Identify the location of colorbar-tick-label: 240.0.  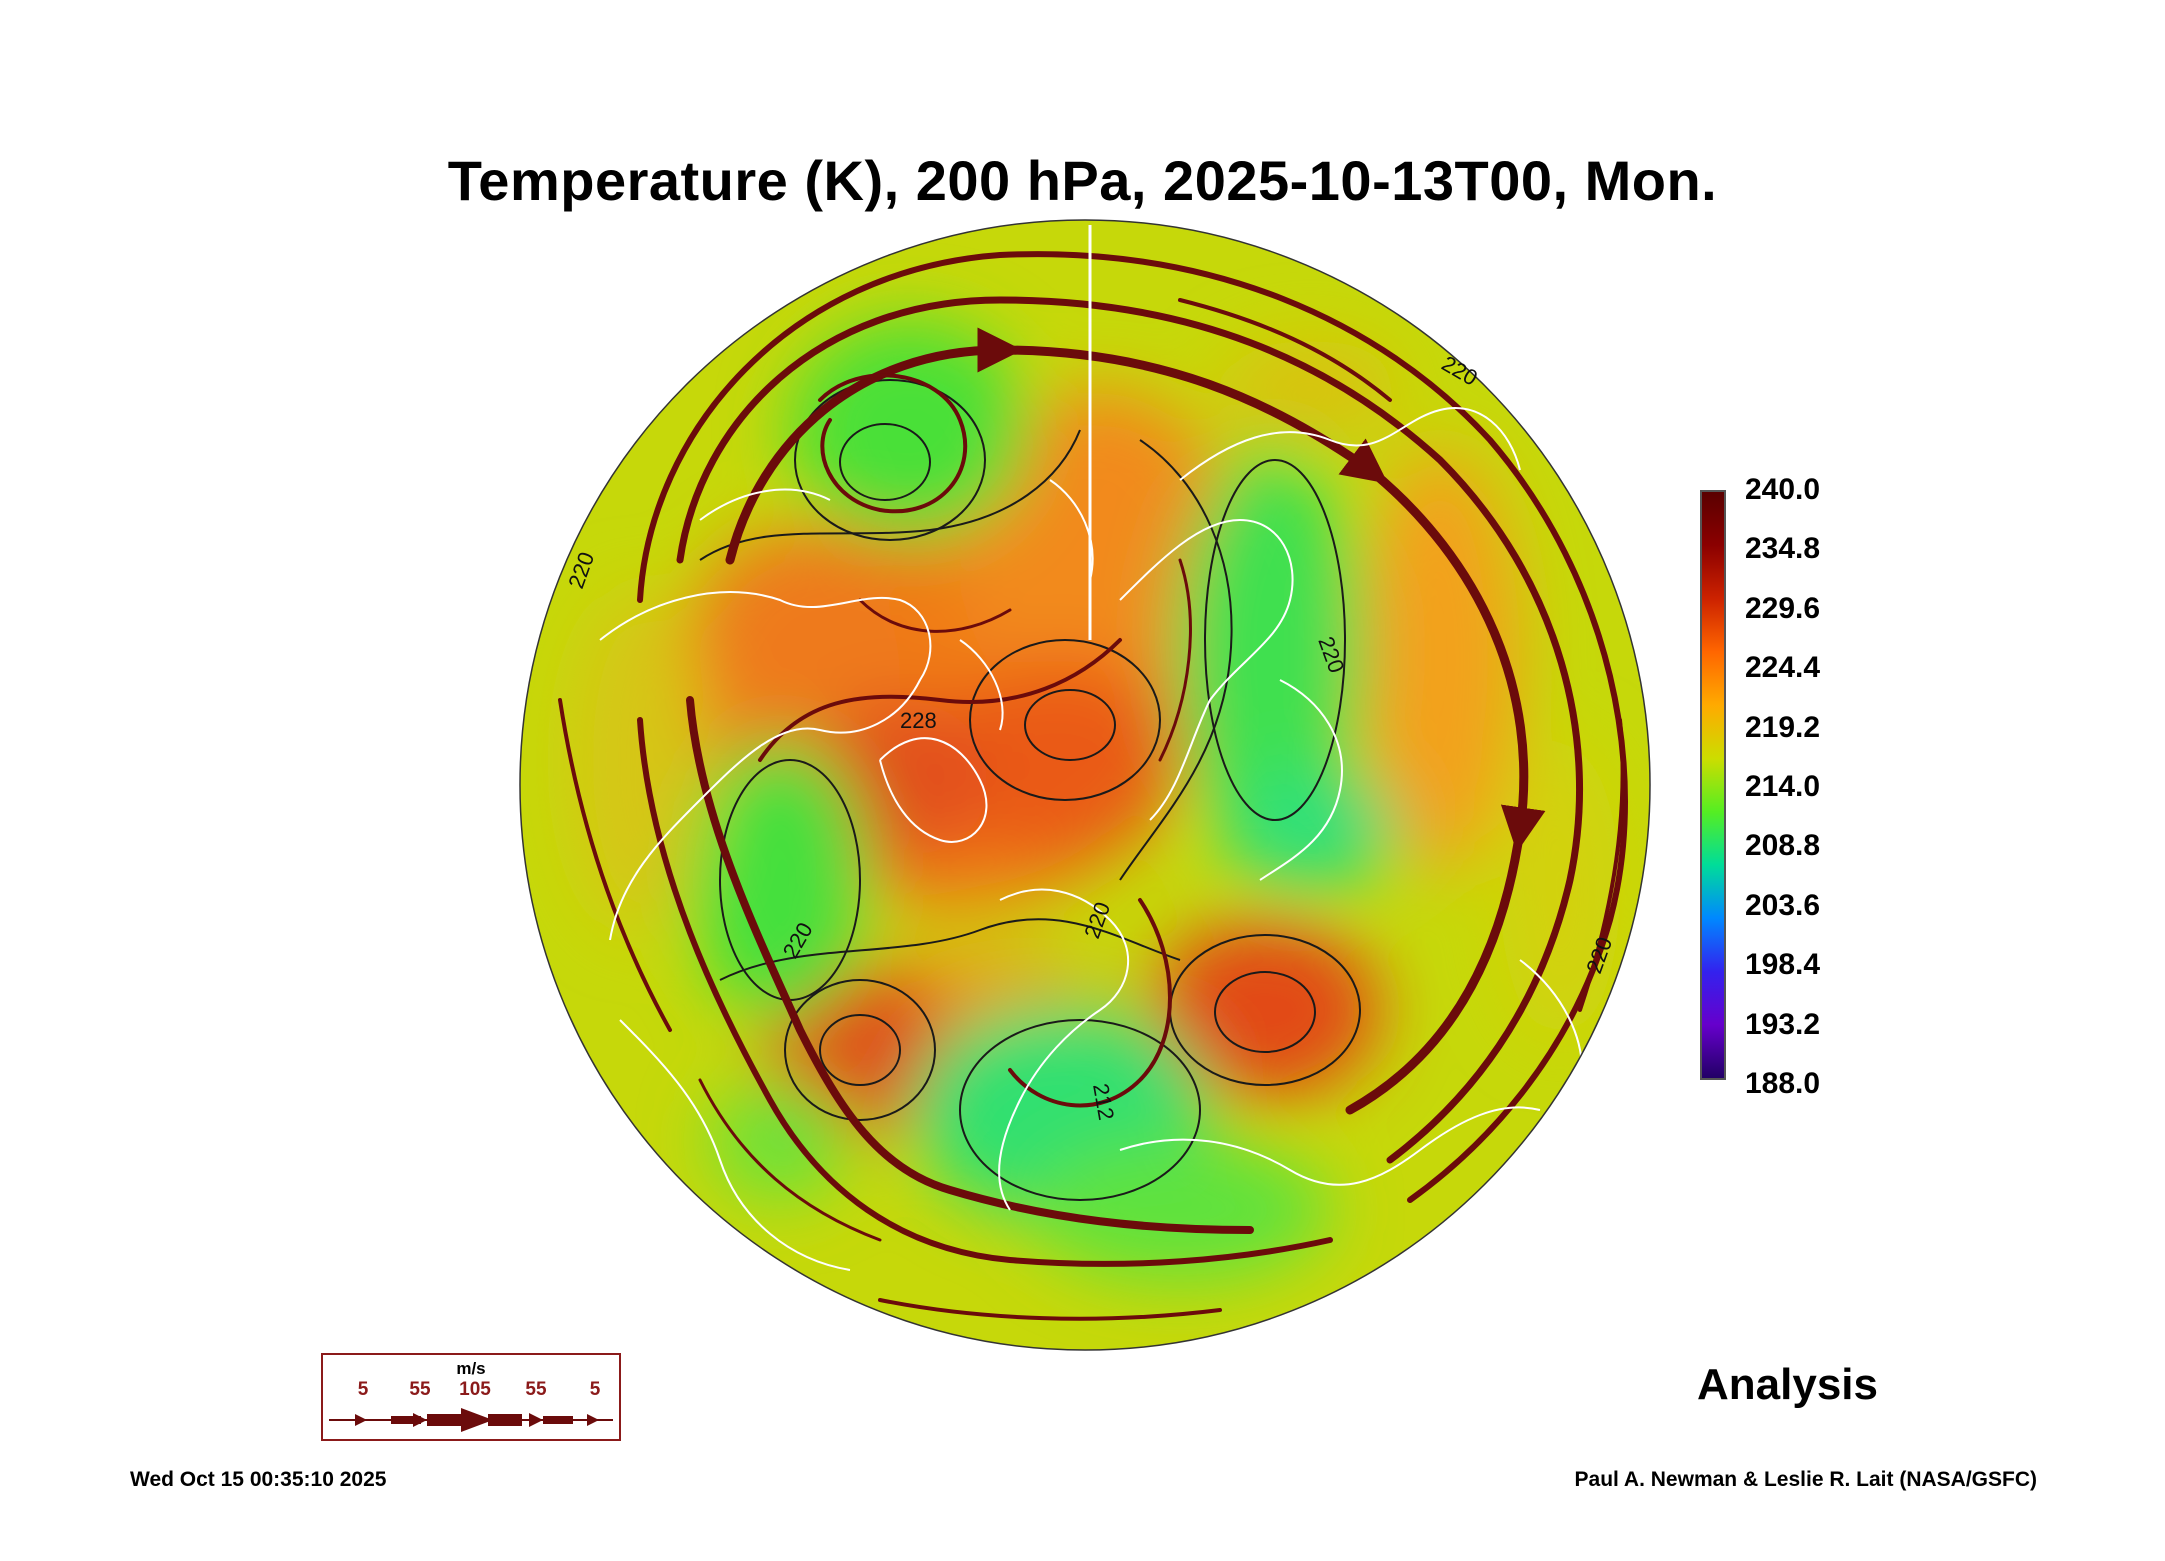
(1783, 489).